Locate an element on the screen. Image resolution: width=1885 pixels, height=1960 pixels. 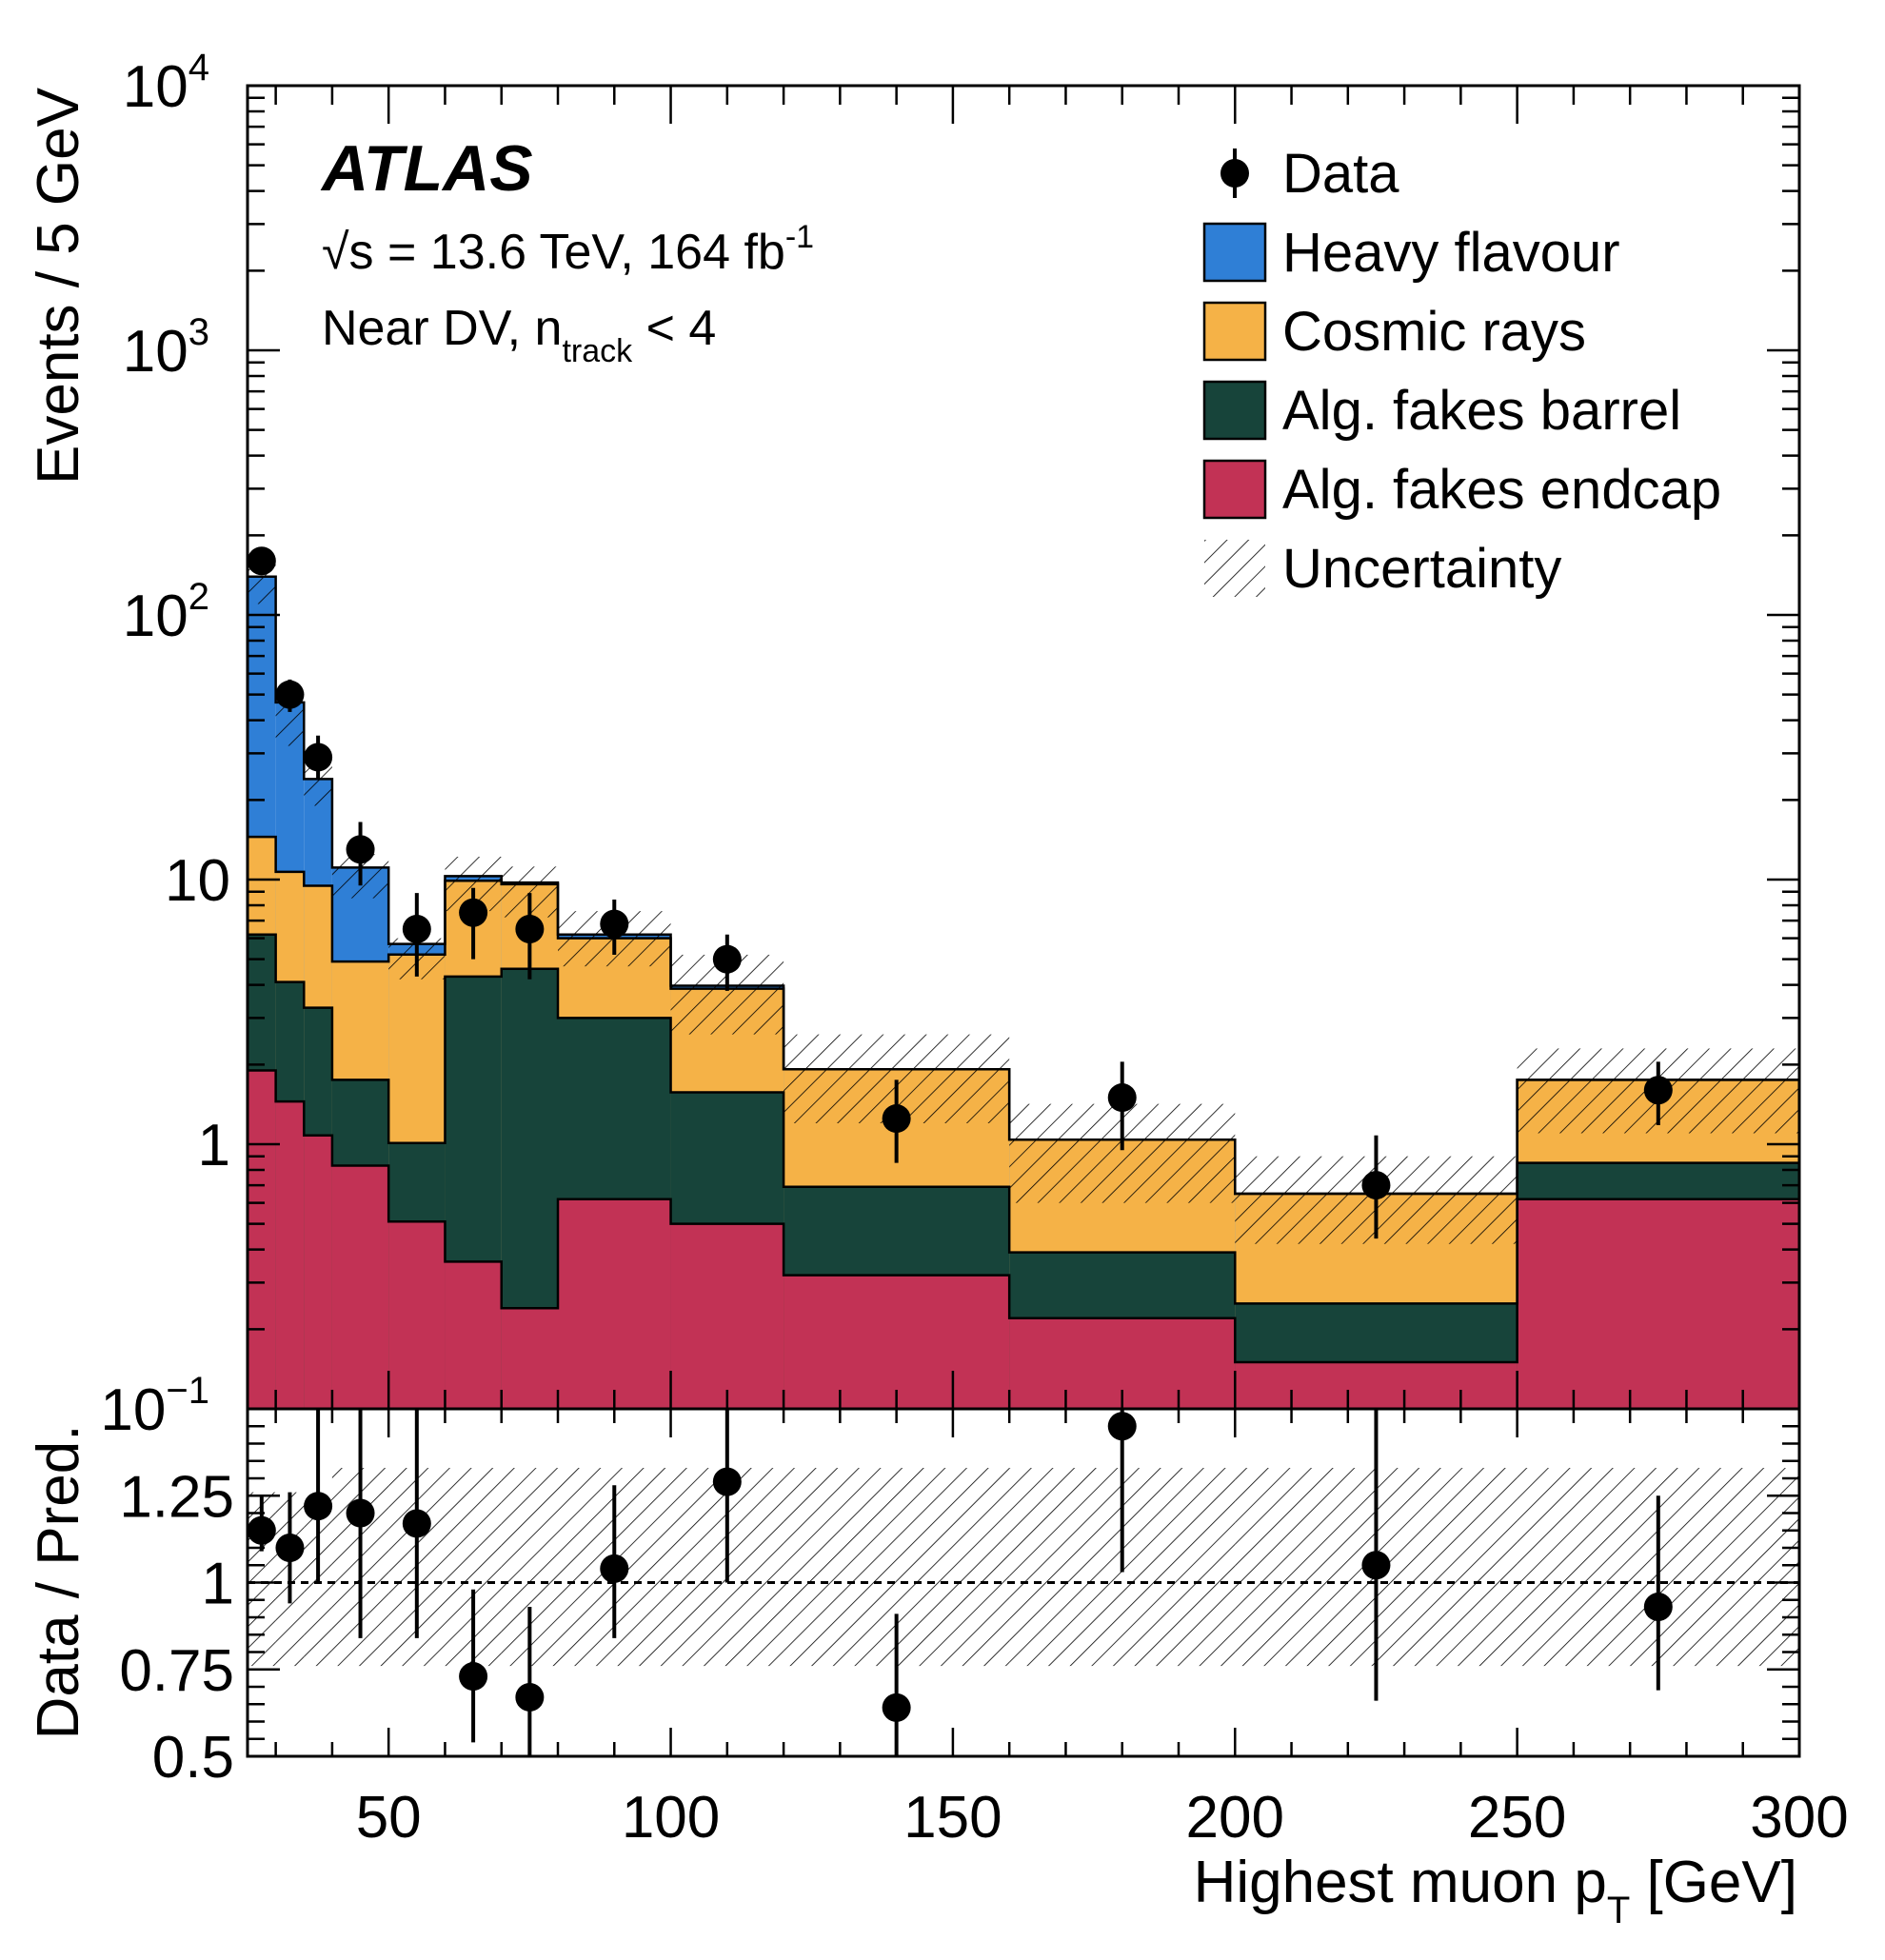
region-label: Near DV, ntrack < 4 is located at coordinates (519, 335).